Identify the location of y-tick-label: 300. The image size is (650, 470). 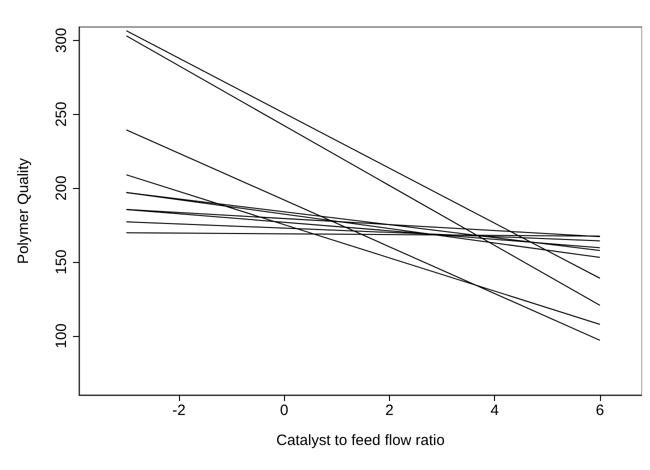
(61, 40).